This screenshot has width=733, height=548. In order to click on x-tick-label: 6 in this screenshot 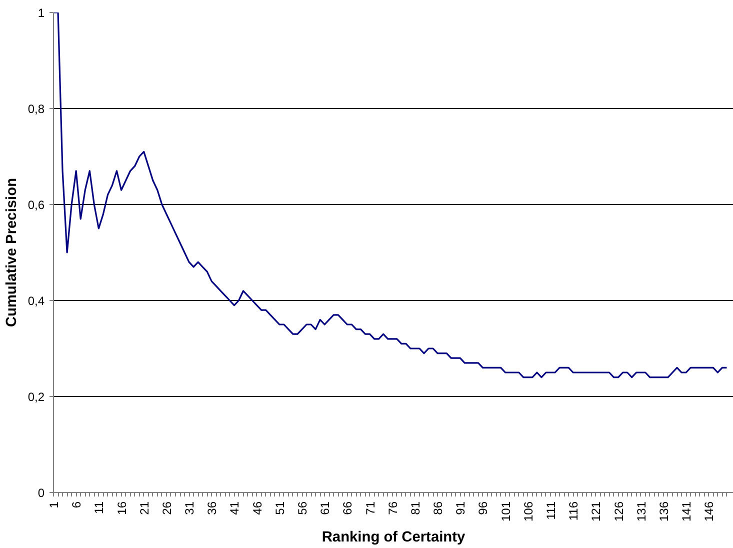, I will do `click(77, 504)`.